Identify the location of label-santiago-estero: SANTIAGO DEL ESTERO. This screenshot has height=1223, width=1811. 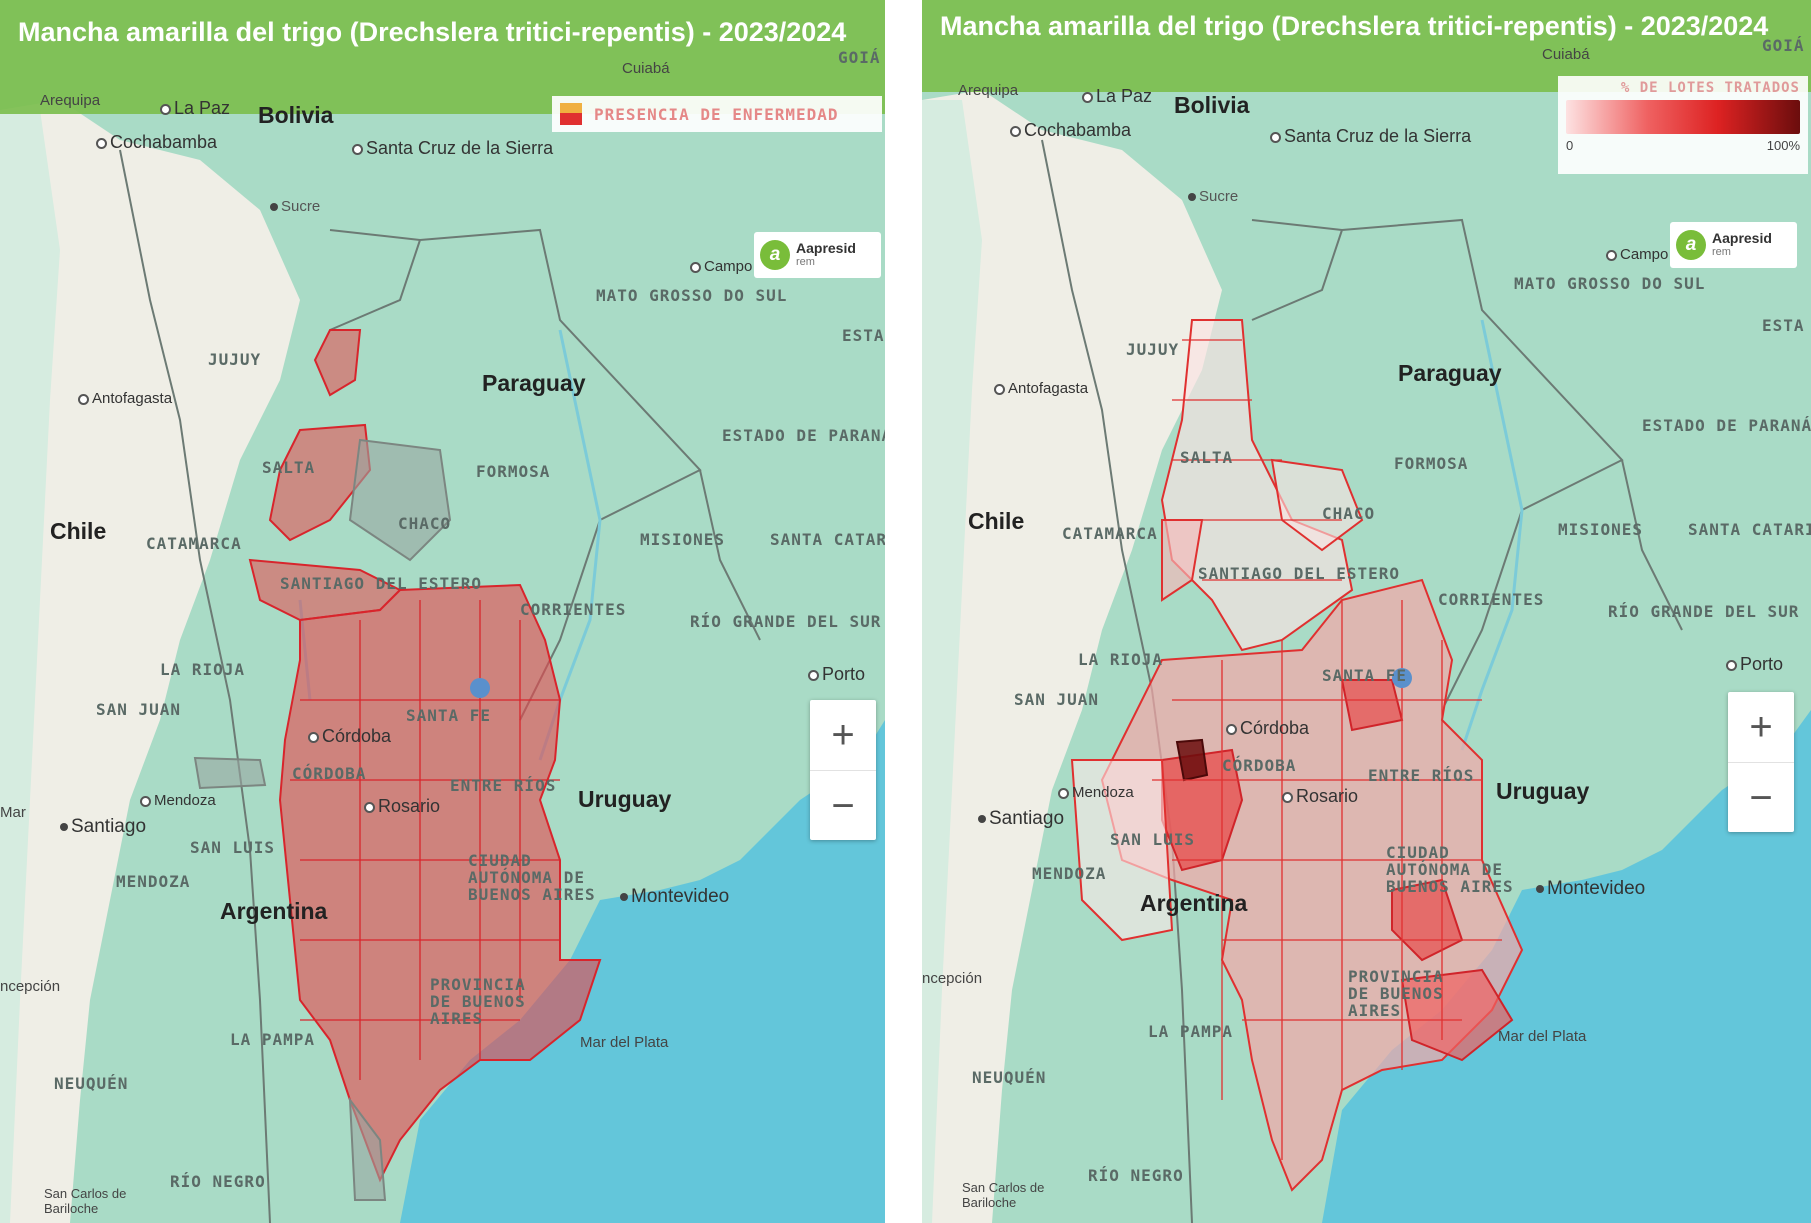
(1299, 573).